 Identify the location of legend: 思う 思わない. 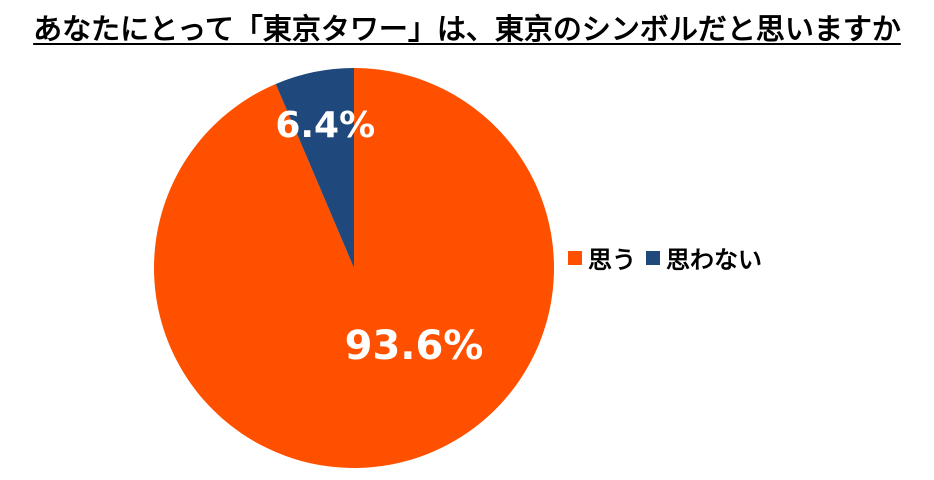
(670, 257).